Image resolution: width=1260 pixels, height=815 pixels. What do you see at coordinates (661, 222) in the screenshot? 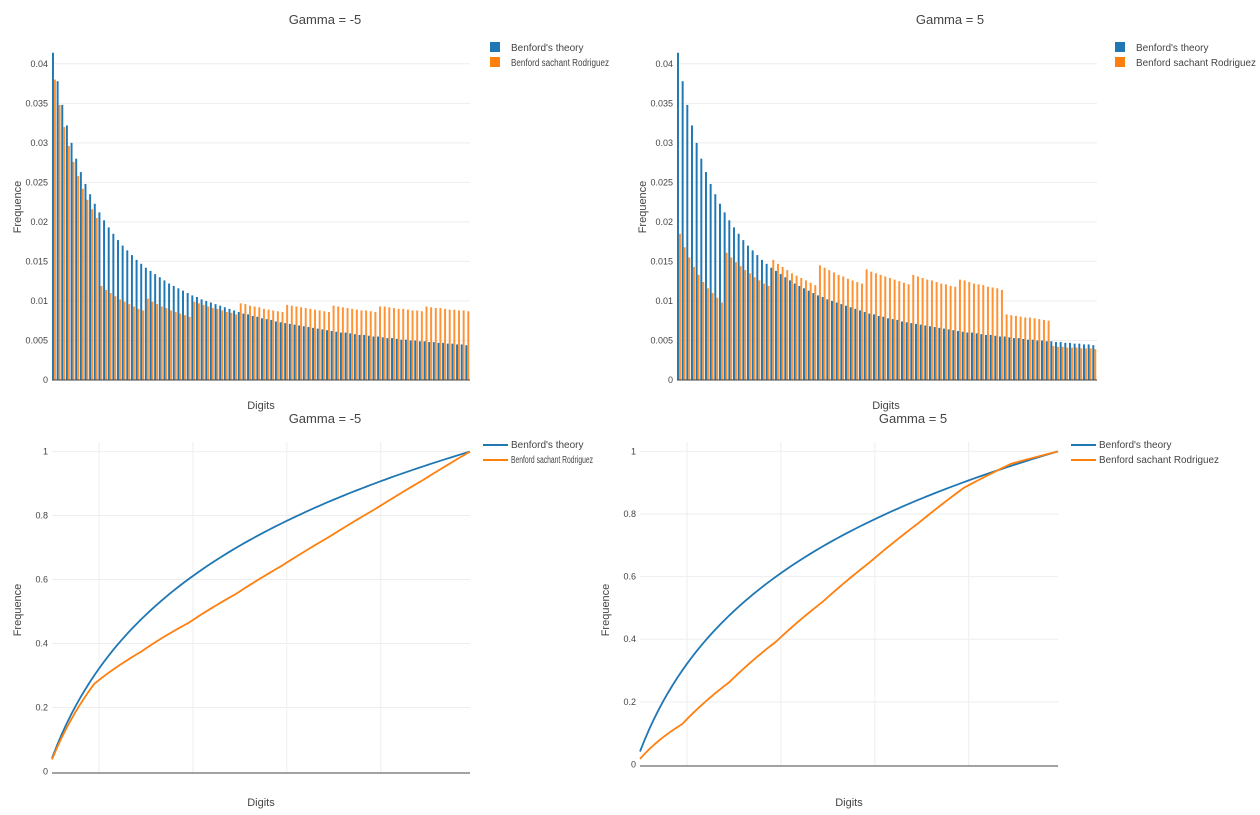
I see `y-tick-labels: 0 0.005 0.01 0.015 0.02 0.025 0.03 0.035 0.04` at bounding box center [661, 222].